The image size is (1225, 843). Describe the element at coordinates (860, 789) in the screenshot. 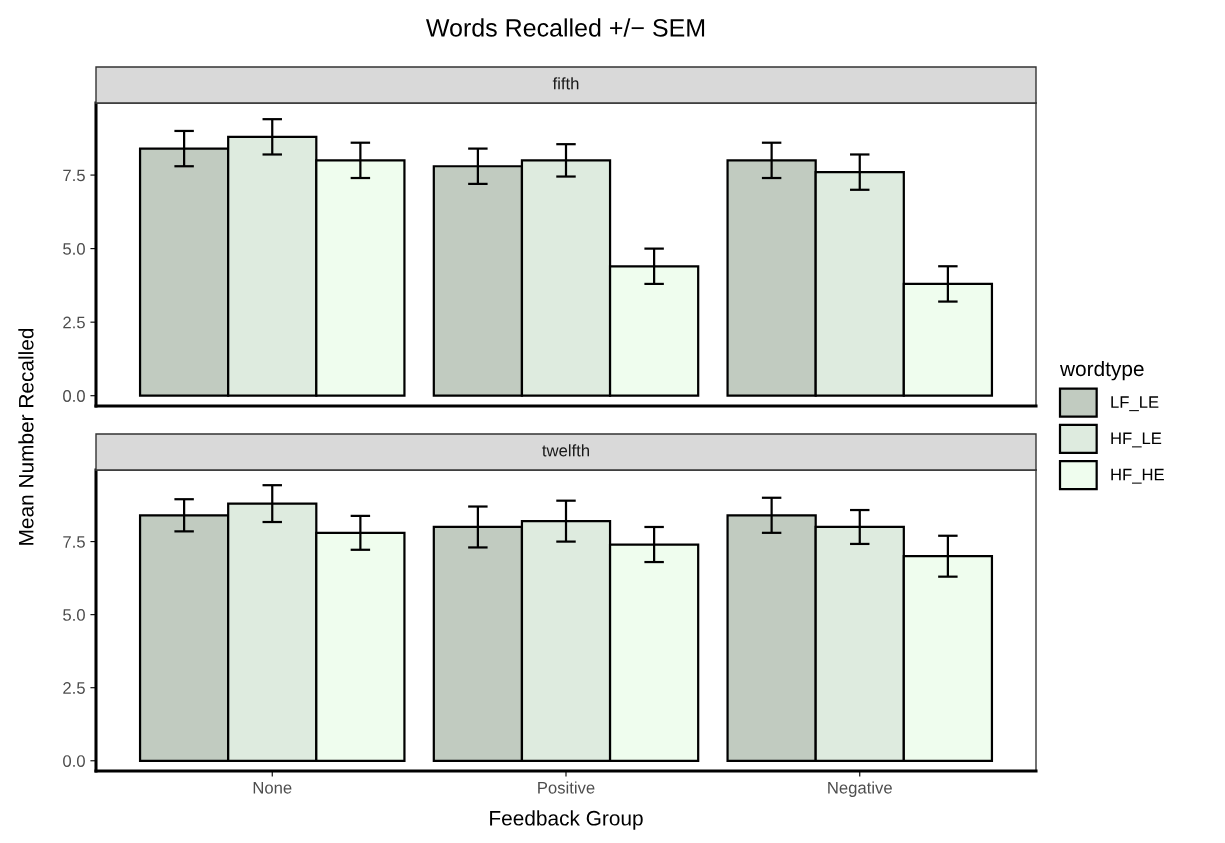

I see `x-tick-label: Negative` at that location.